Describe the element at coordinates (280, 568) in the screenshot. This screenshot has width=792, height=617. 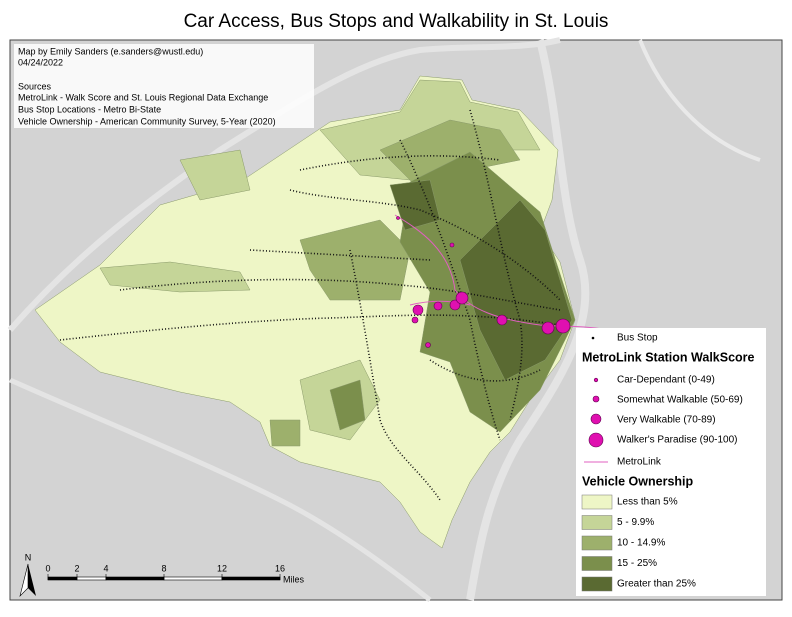
I see `scale-label: 16` at that location.